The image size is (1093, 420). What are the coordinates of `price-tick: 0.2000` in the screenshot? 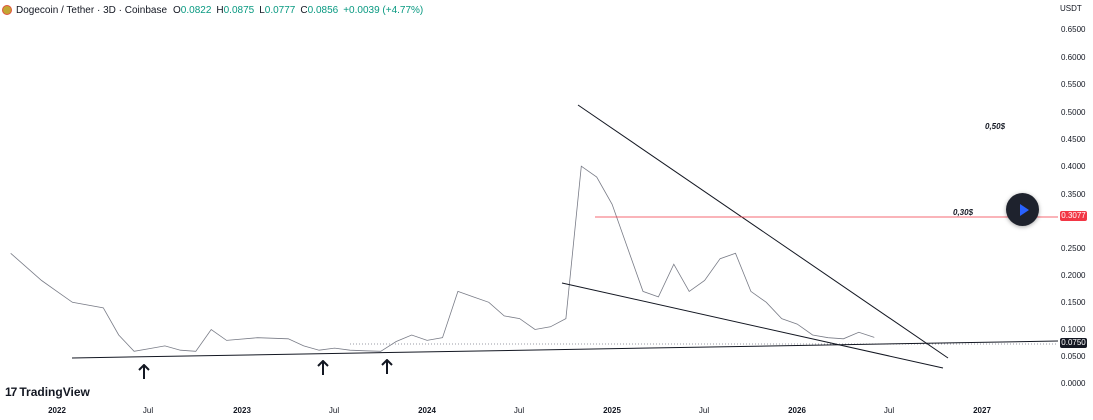 It's located at (1073, 275).